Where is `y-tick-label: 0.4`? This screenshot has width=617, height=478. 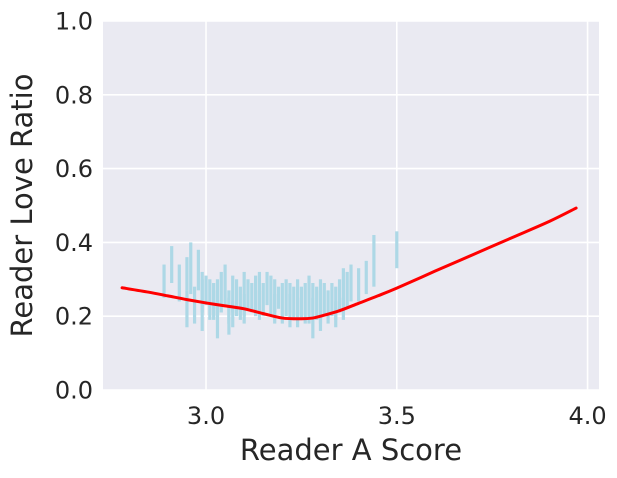
y-tick-label: 0.4 is located at coordinates (74, 243).